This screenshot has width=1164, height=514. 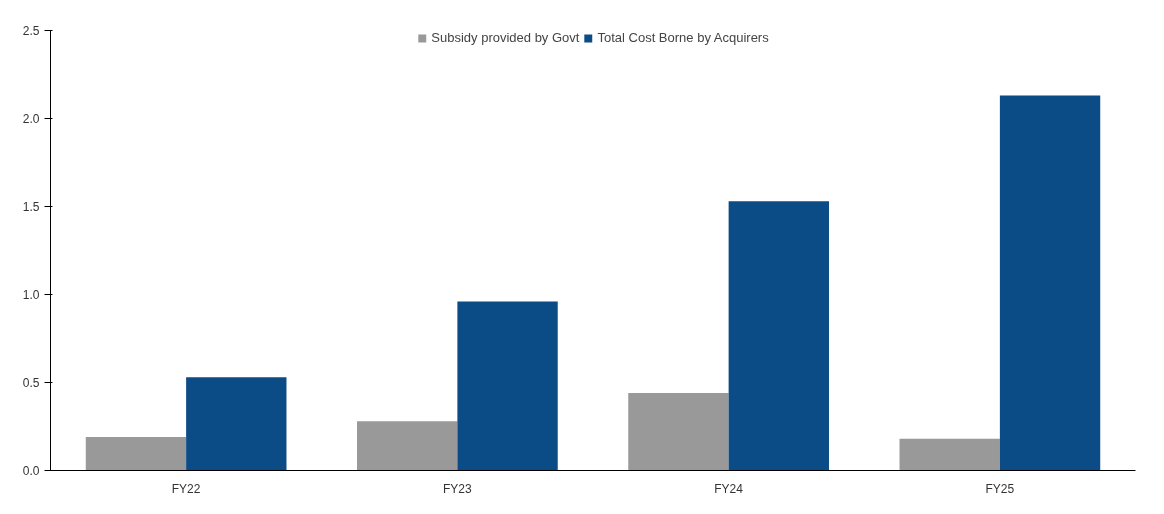 I want to click on y-tick-label: 2.5, so click(x=31, y=31).